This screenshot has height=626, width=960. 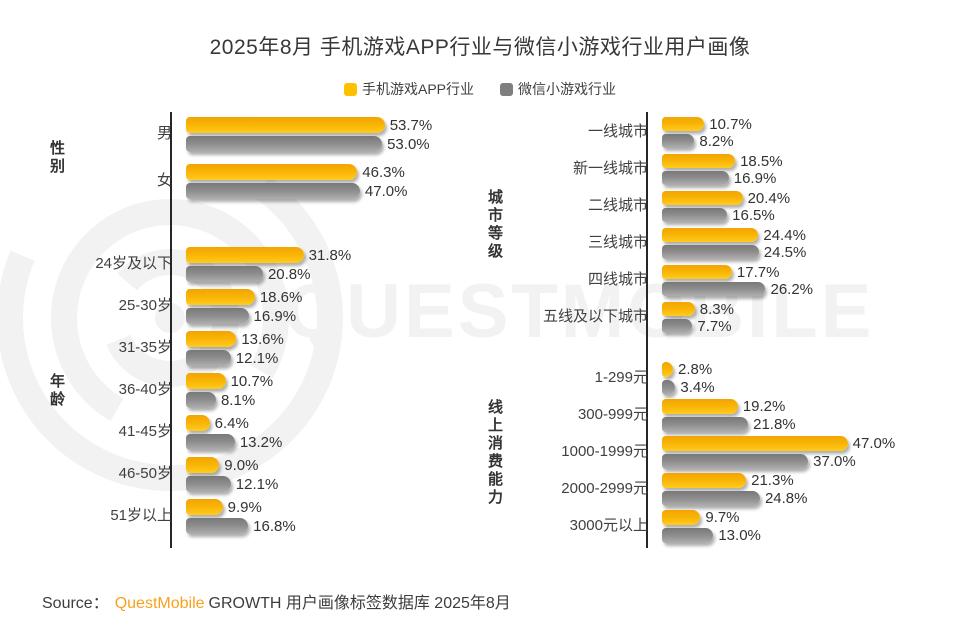 I want to click on bar-pair: 9.0% 12.1%, so click(x=328, y=474).